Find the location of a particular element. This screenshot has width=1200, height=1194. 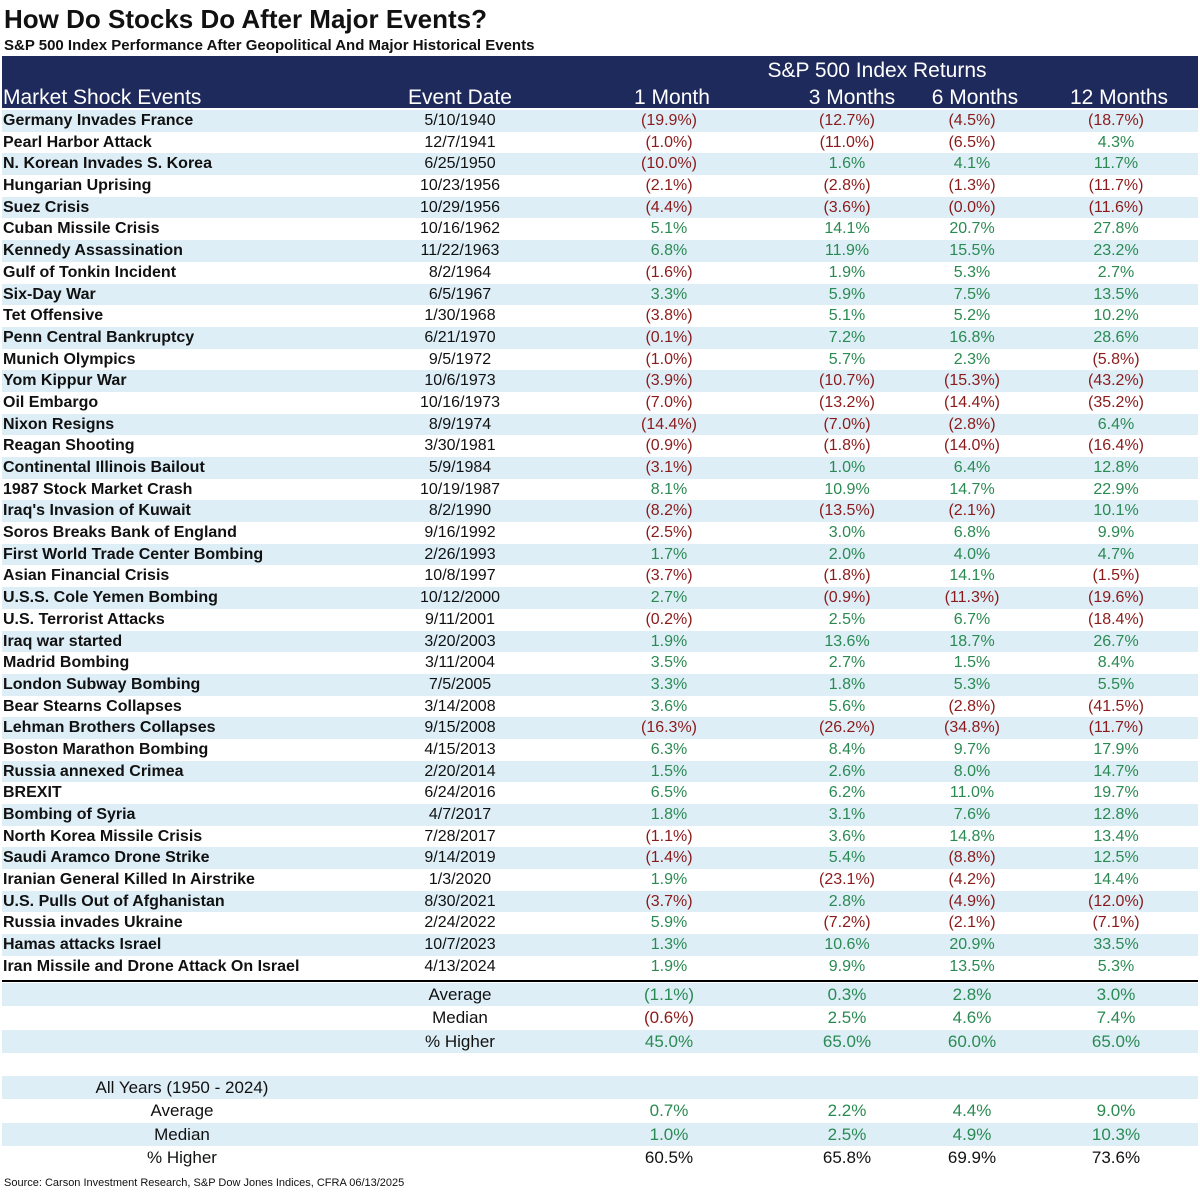

all-years-value: 10.3% is located at coordinates (1116, 1134).